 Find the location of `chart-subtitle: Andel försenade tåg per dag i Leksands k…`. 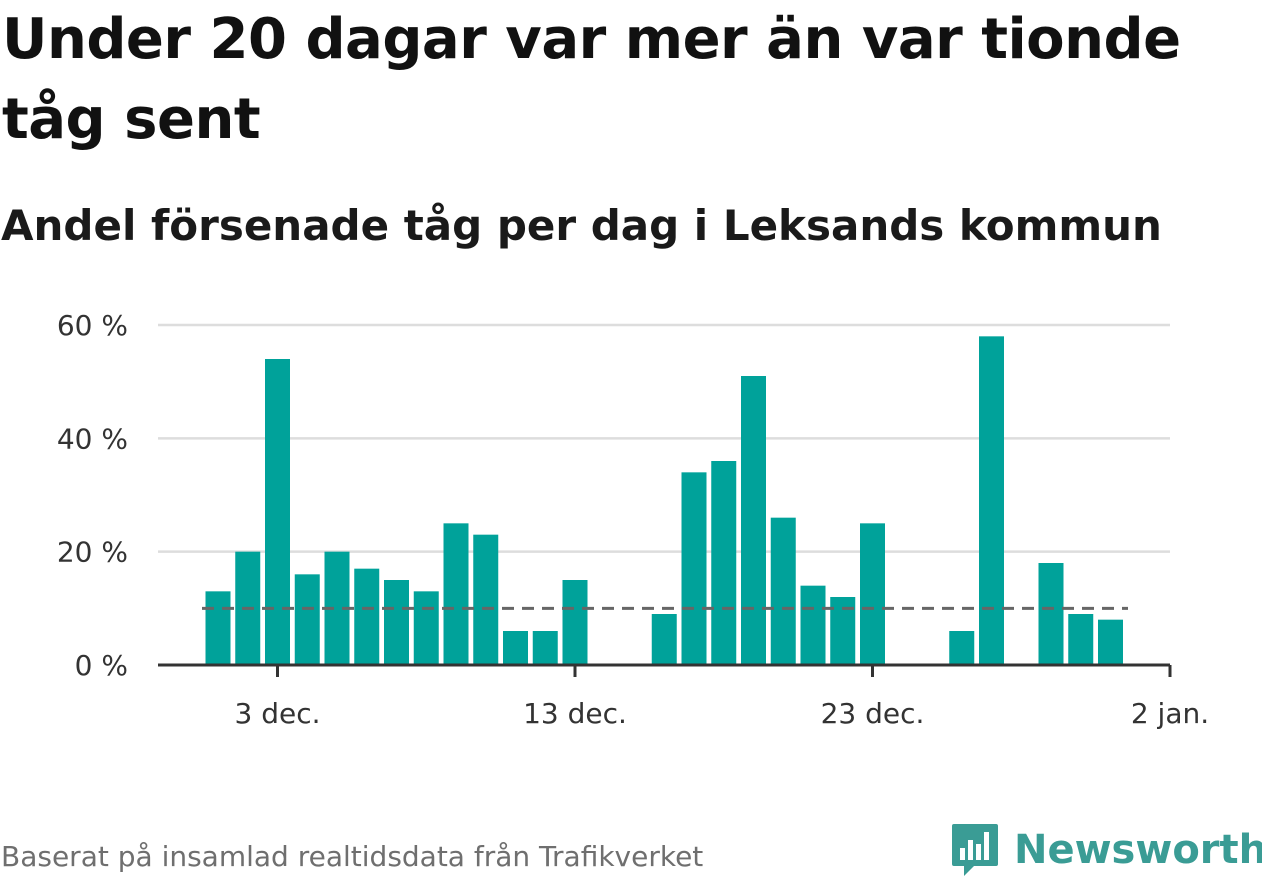

chart-subtitle: Andel försenade tåg per dag i Leksands k… is located at coordinates (581, 225).